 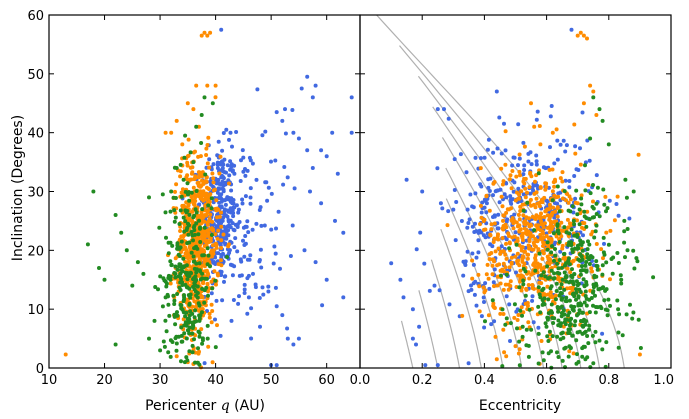 What do you see at coordinates (247, 406) in the screenshot?
I see `left-x-axis-label-unit: (AU)` at bounding box center [247, 406].